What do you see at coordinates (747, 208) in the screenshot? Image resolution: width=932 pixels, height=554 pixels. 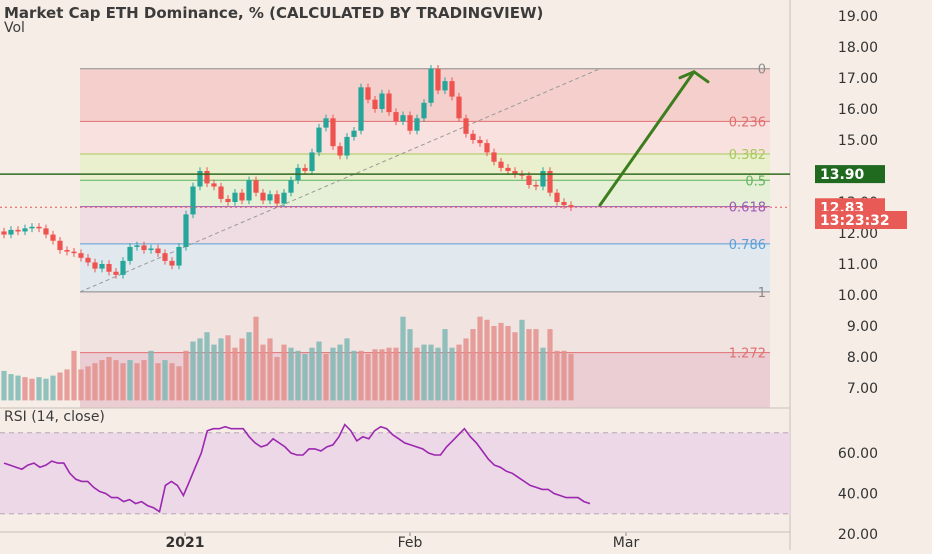 I see `fib-level-label: 0.618` at bounding box center [747, 208].